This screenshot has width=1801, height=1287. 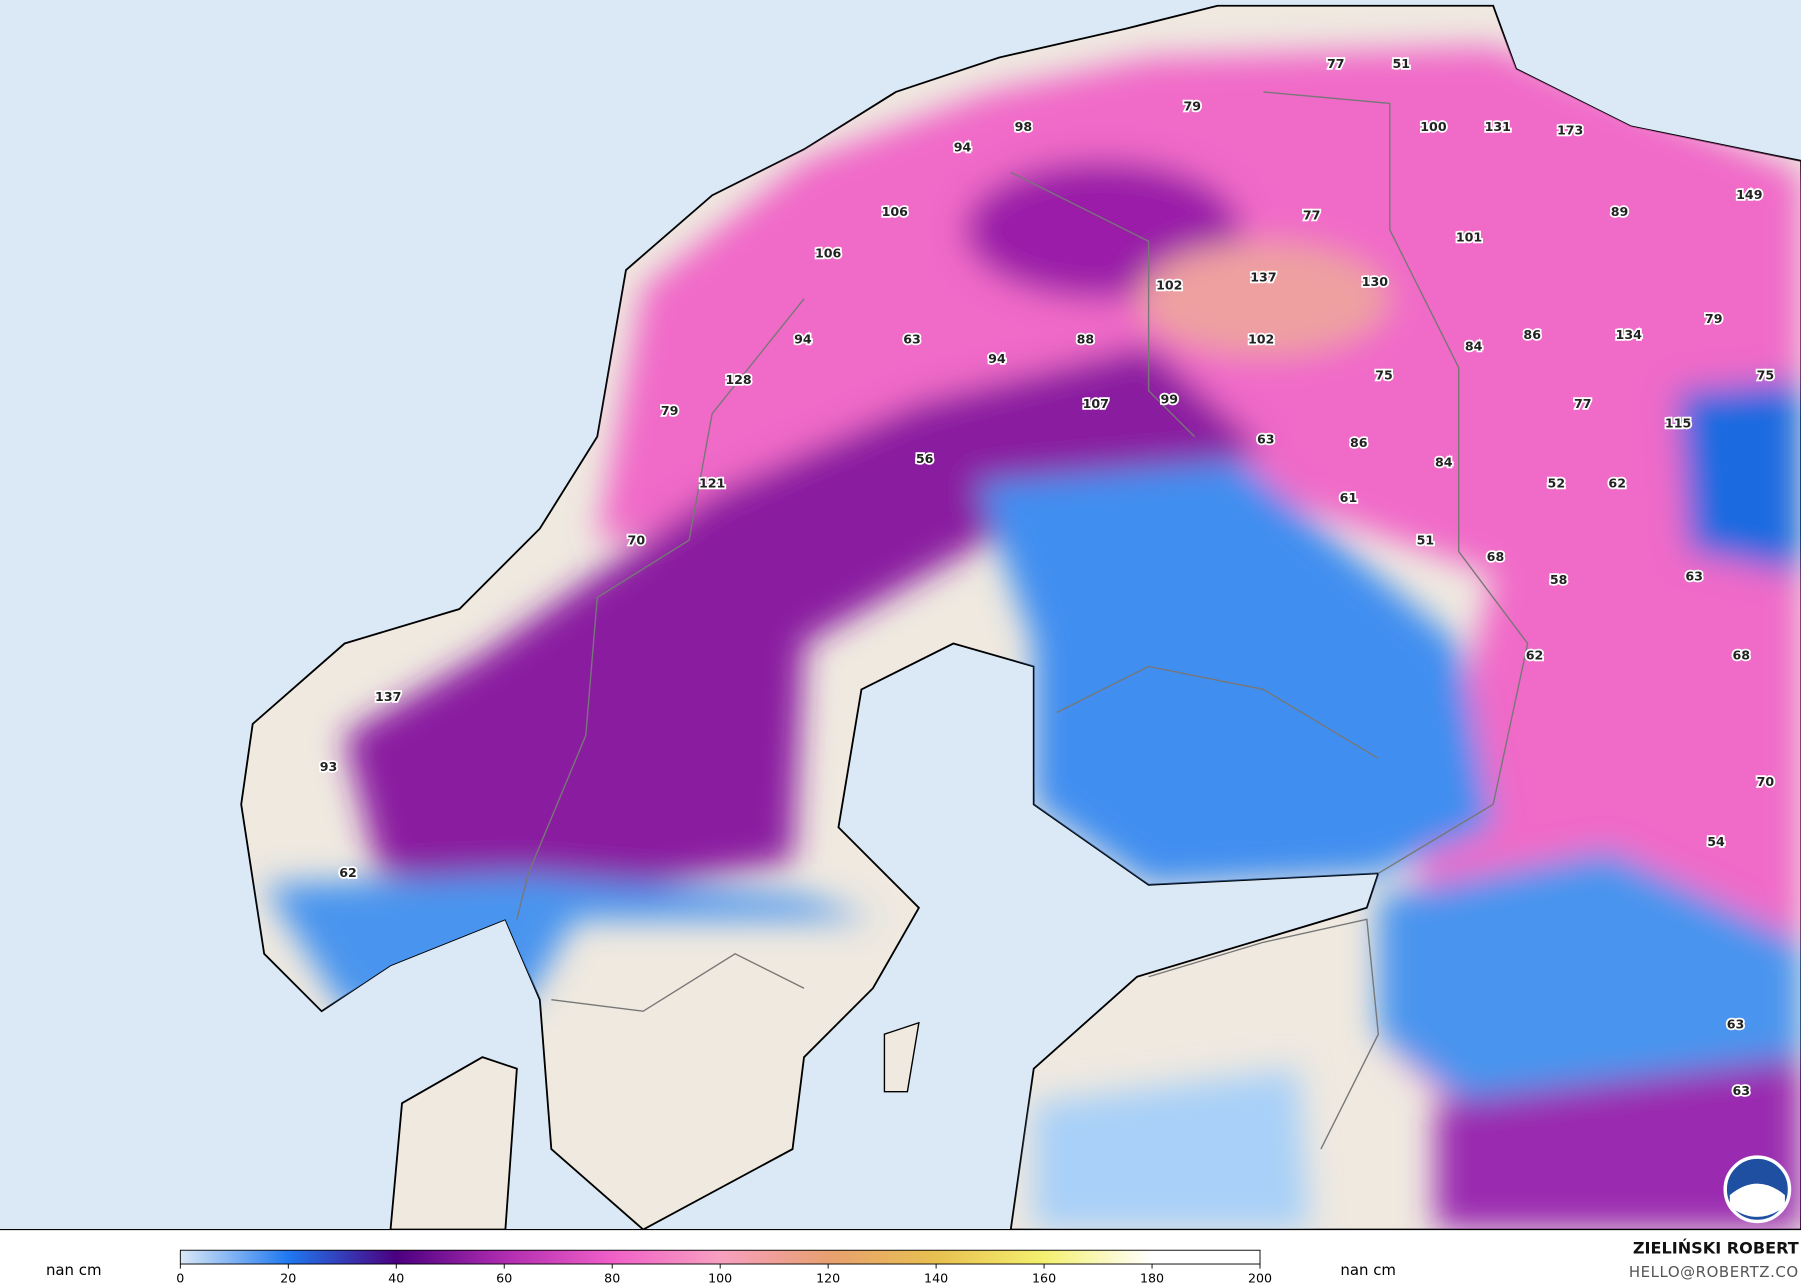 I want to click on colorbar-tick-label: 20, so click(x=288, y=1277).